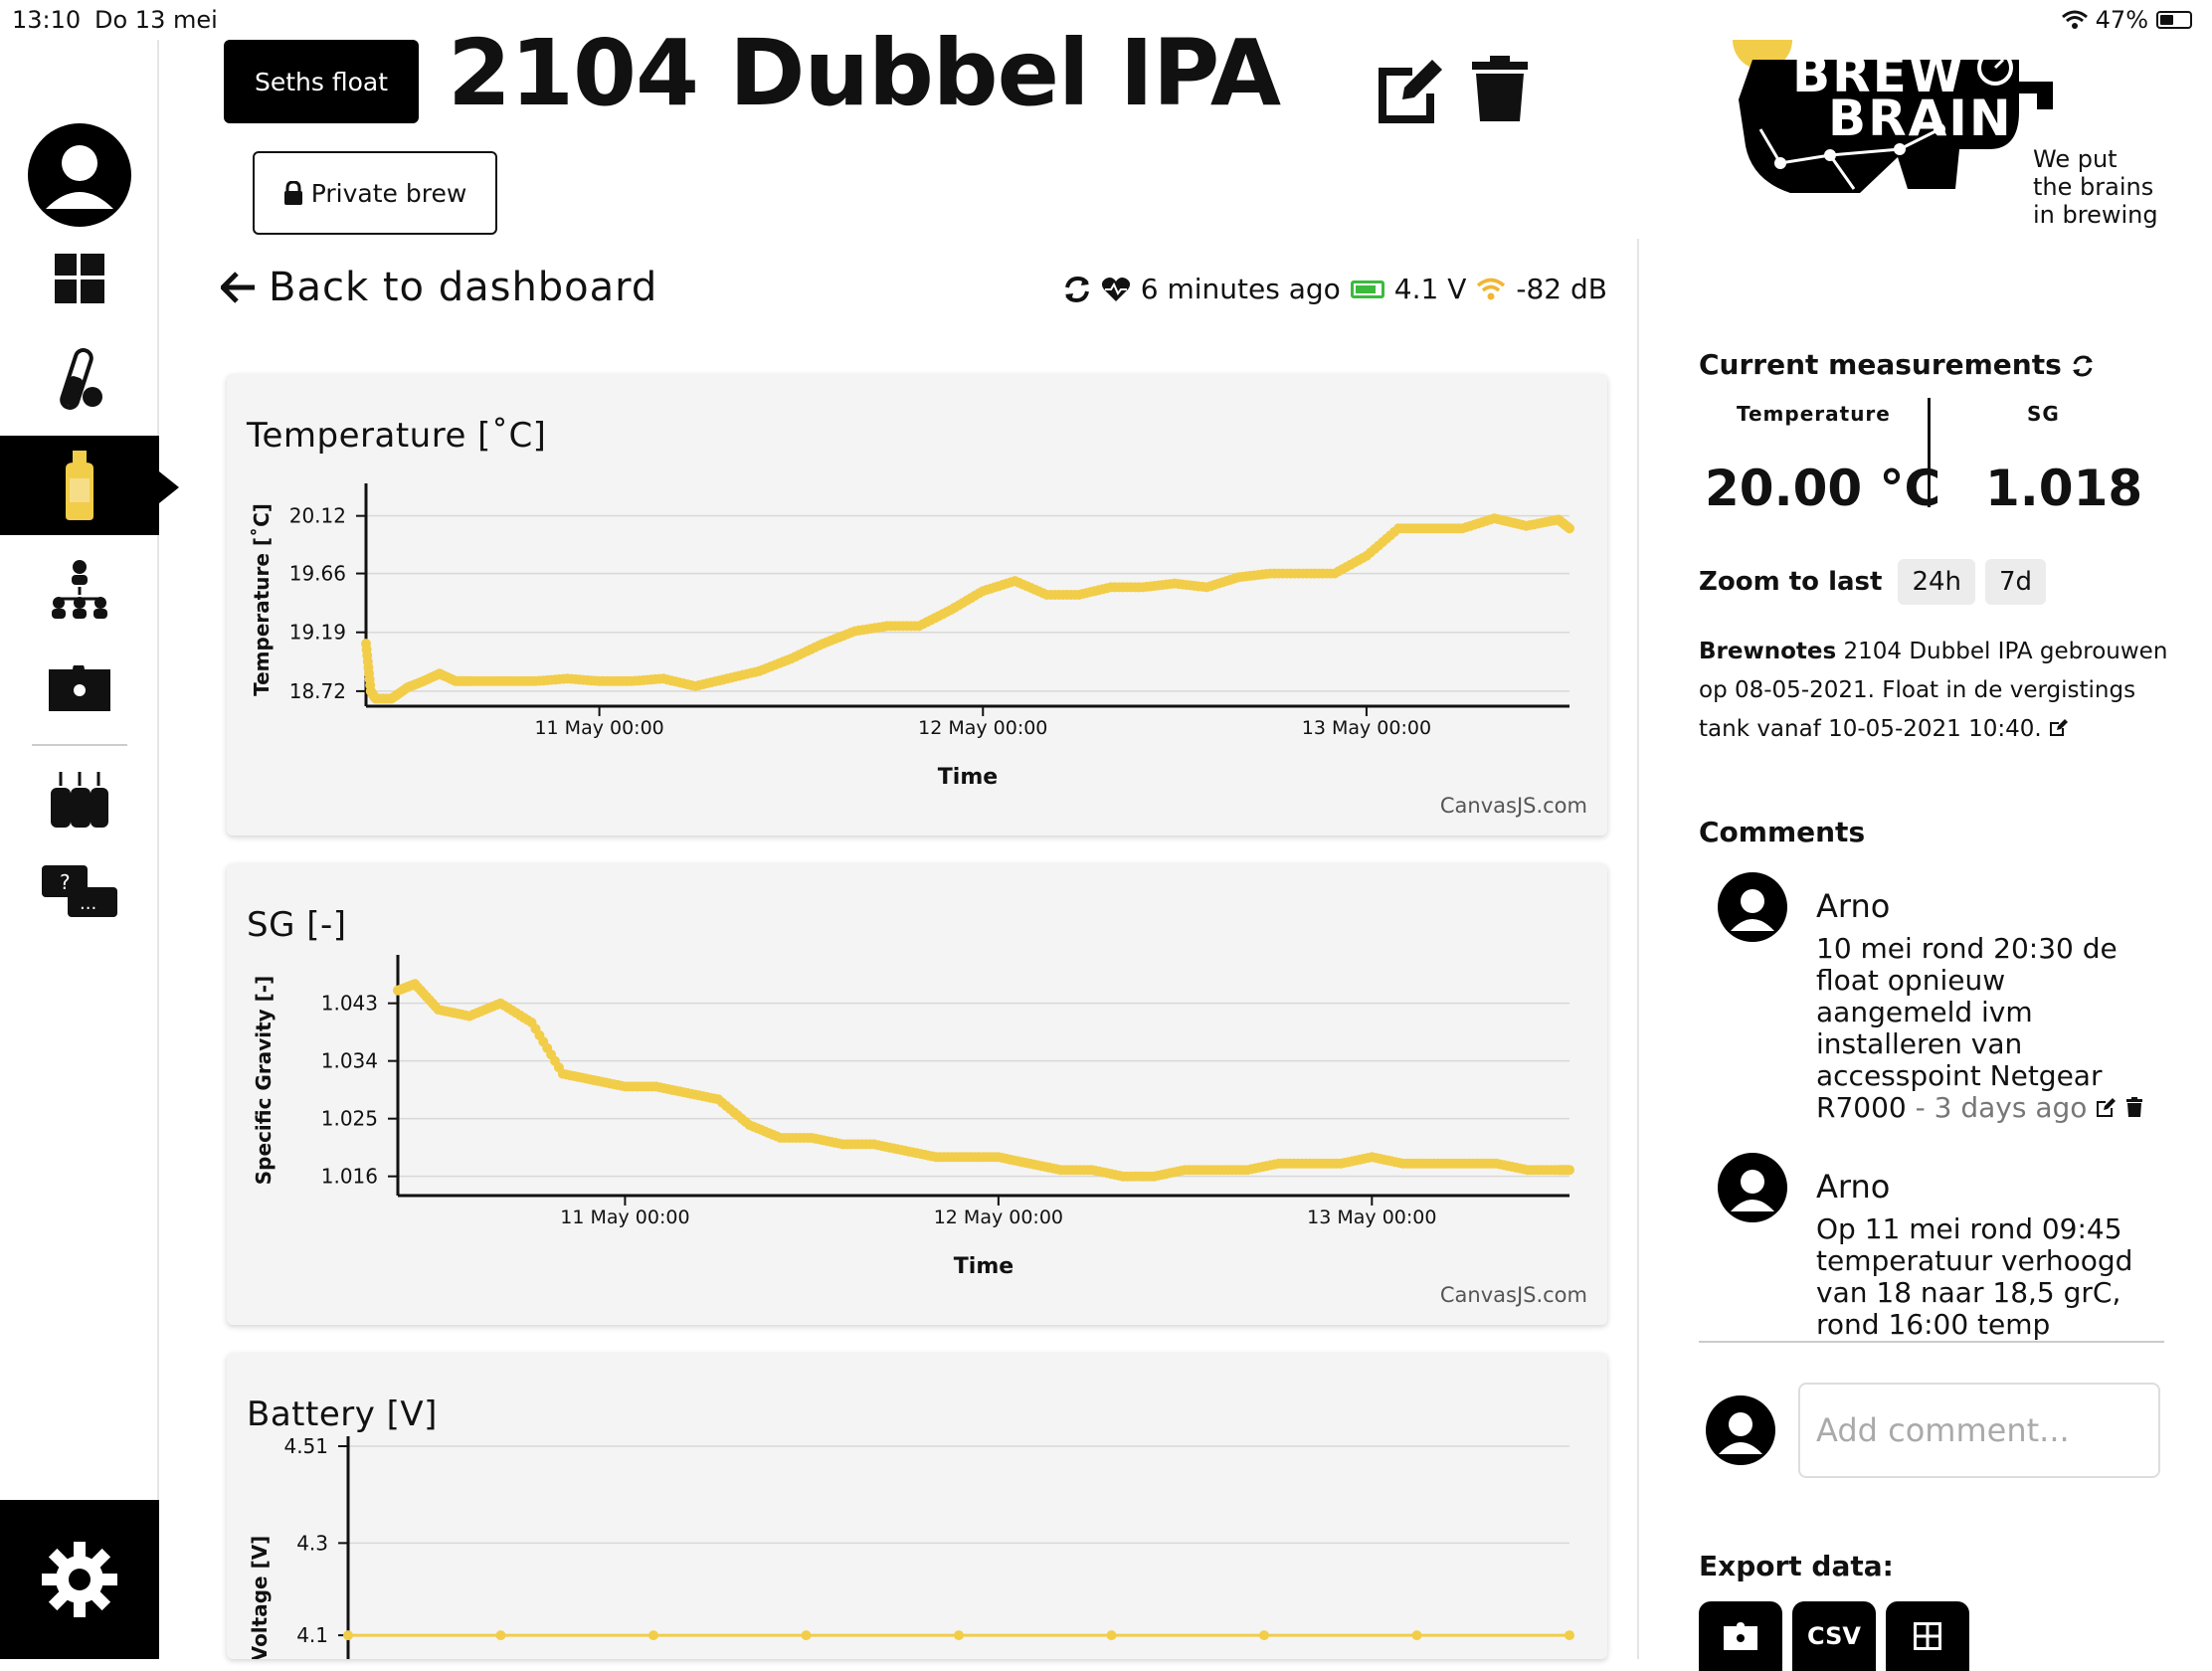 The image size is (2212, 1671). Describe the element at coordinates (89, 485) in the screenshot. I see `sidebar-item-brews` at that location.